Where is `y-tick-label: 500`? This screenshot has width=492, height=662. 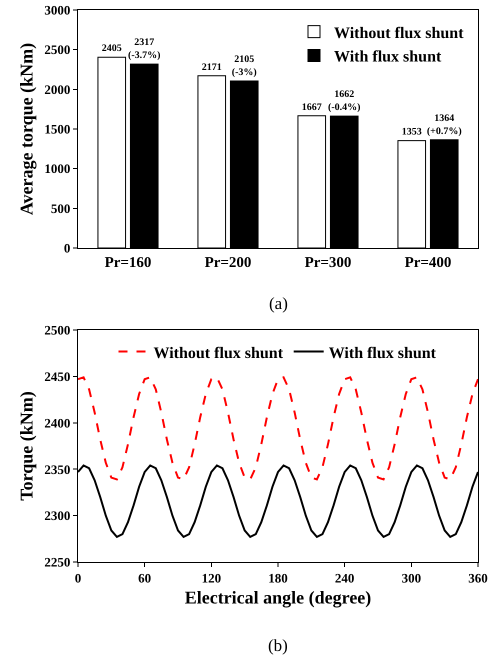
y-tick-label: 500 is located at coordinates (60, 208).